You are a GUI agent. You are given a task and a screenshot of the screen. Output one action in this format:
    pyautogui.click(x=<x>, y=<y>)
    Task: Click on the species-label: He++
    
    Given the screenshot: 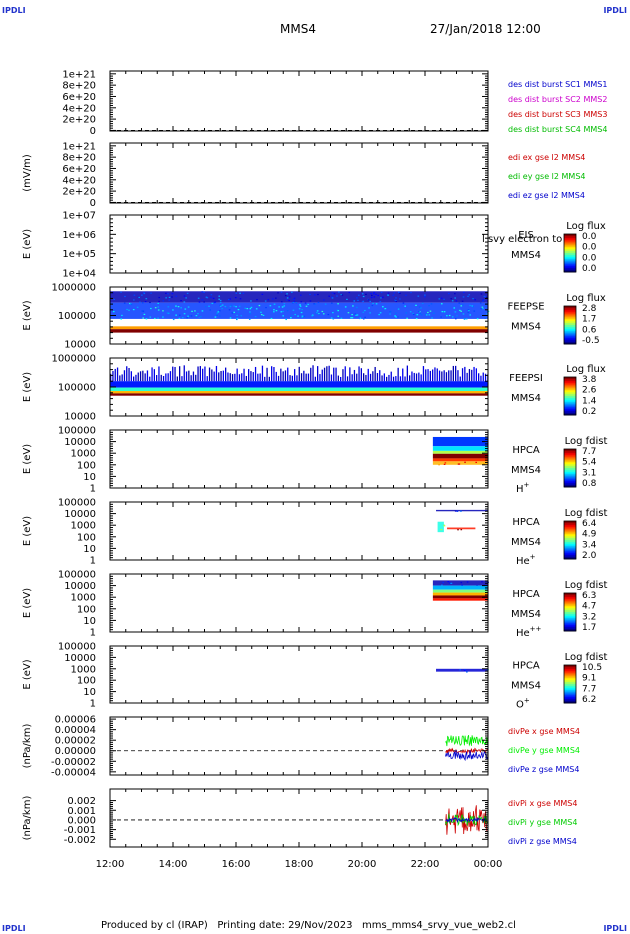 What is the action you would take?
    pyautogui.click(x=529, y=632)
    